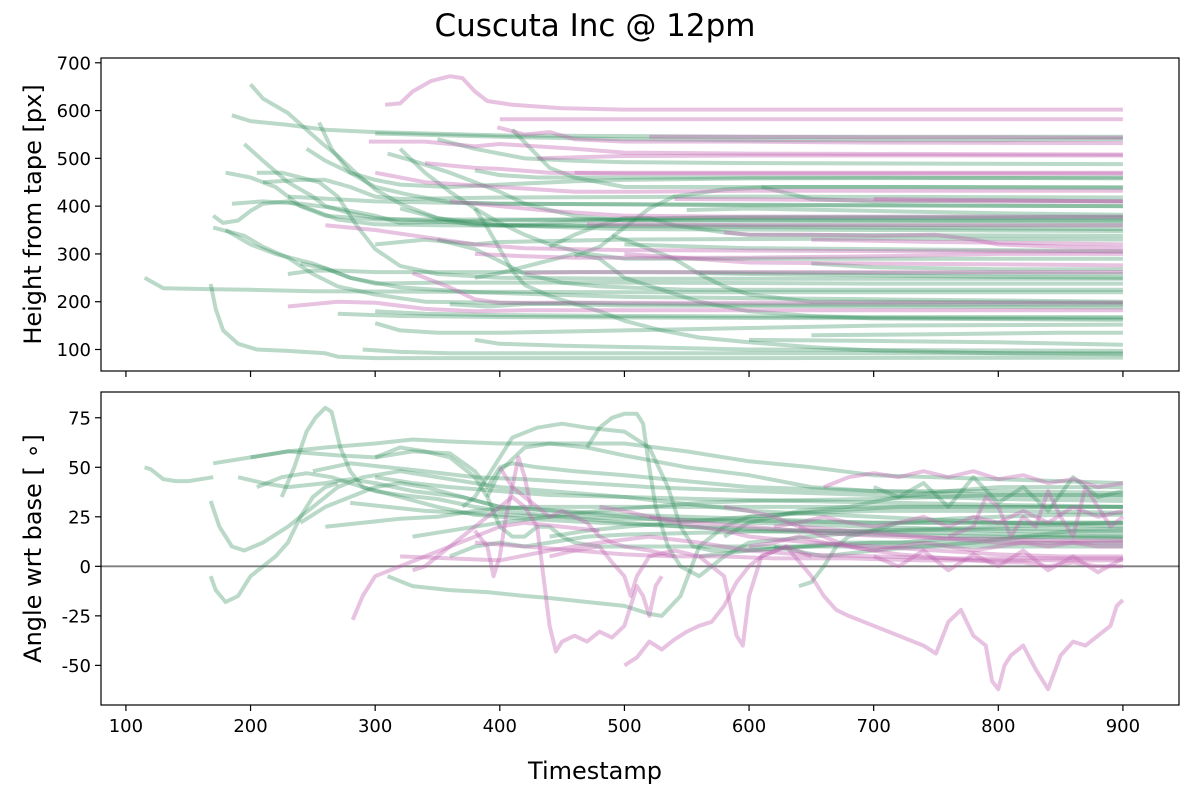  Describe the element at coordinates (33, 214) in the screenshot. I see `y-axis-label: Height from tape [px]` at that location.